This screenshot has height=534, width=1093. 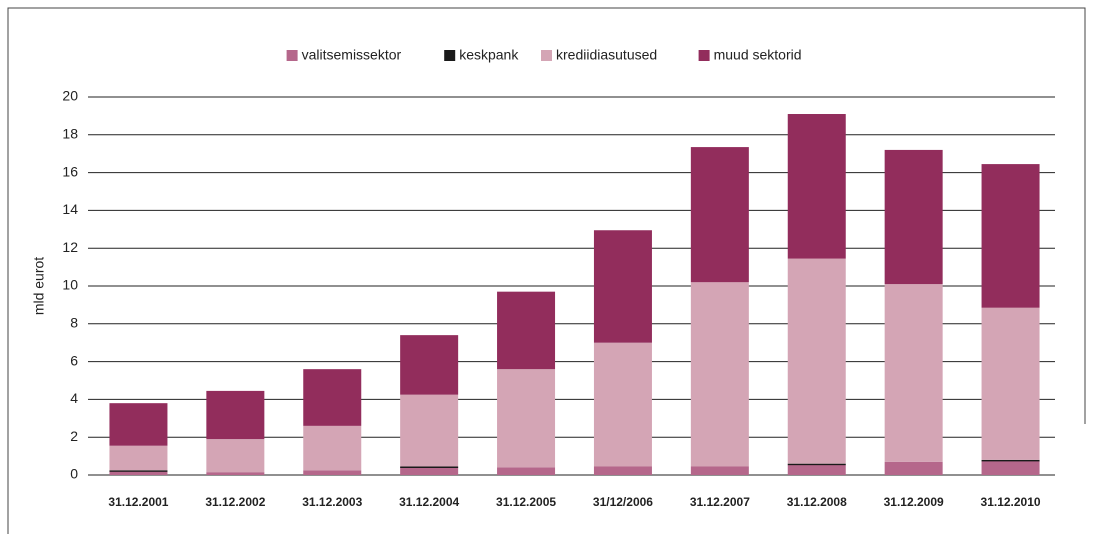 What do you see at coordinates (70, 171) in the screenshot?
I see `y-tick-label: 16` at bounding box center [70, 171].